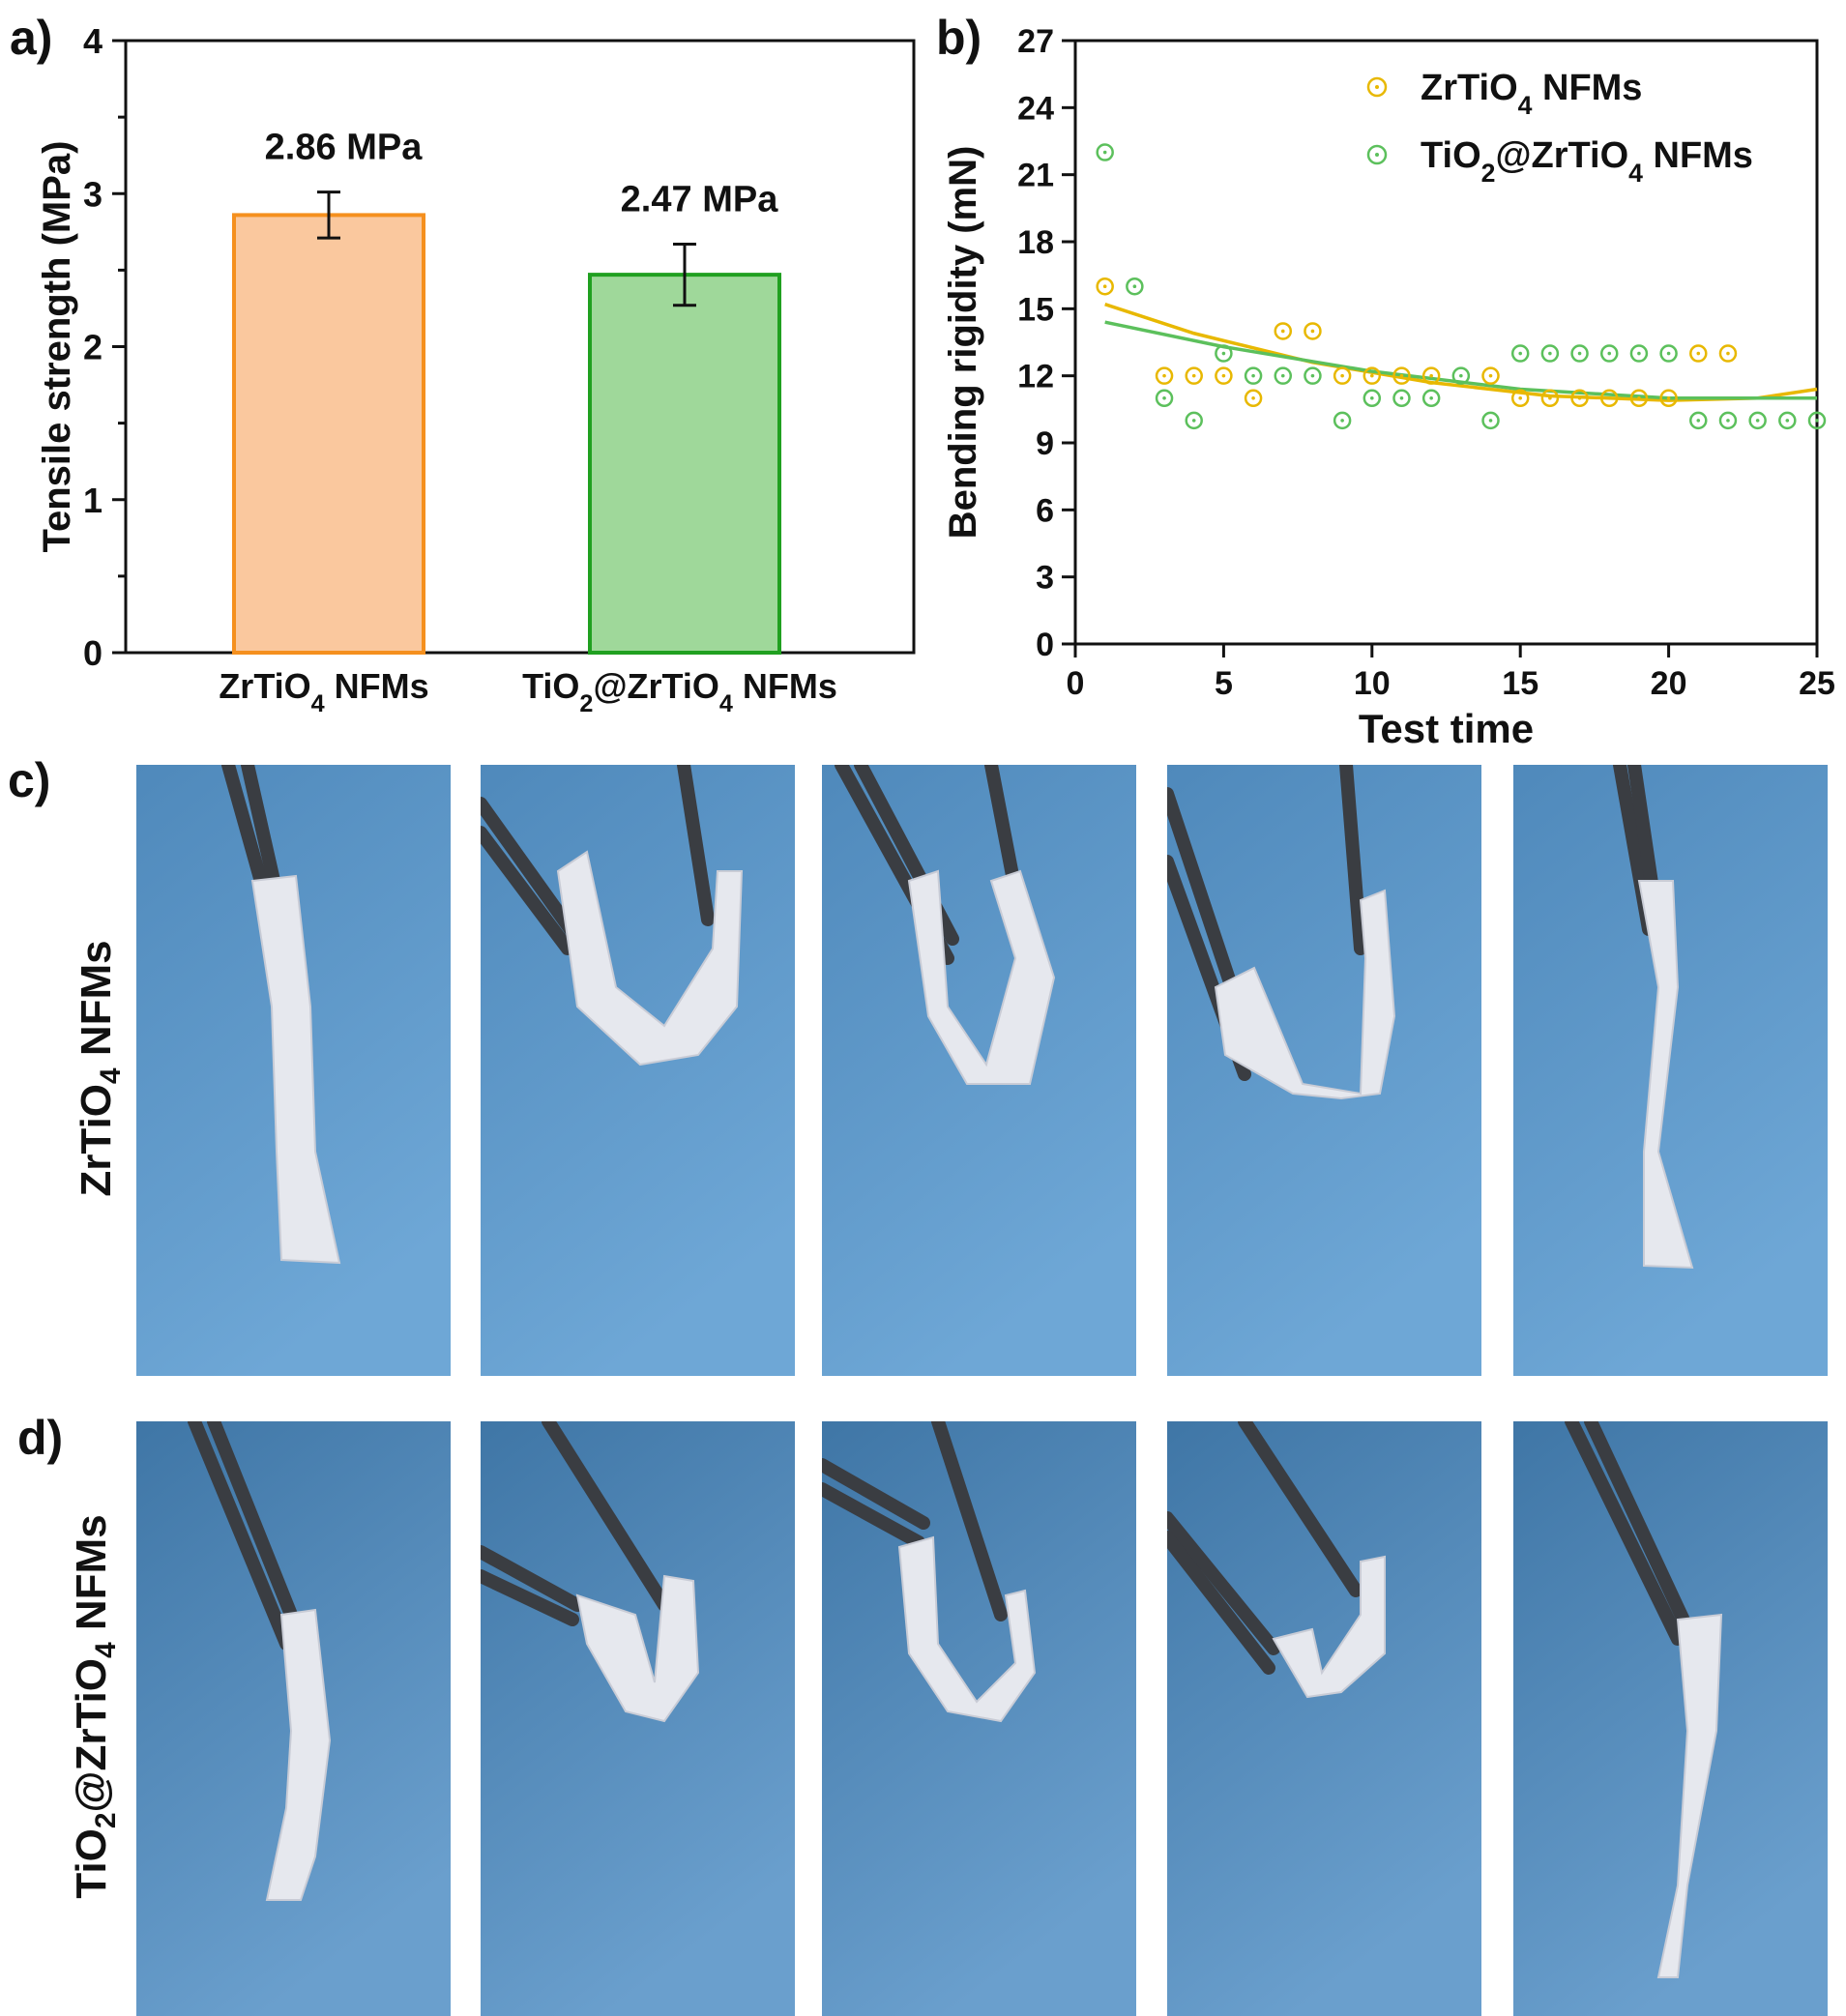  I want to click on legend-marker-dot, so click(1377, 87).